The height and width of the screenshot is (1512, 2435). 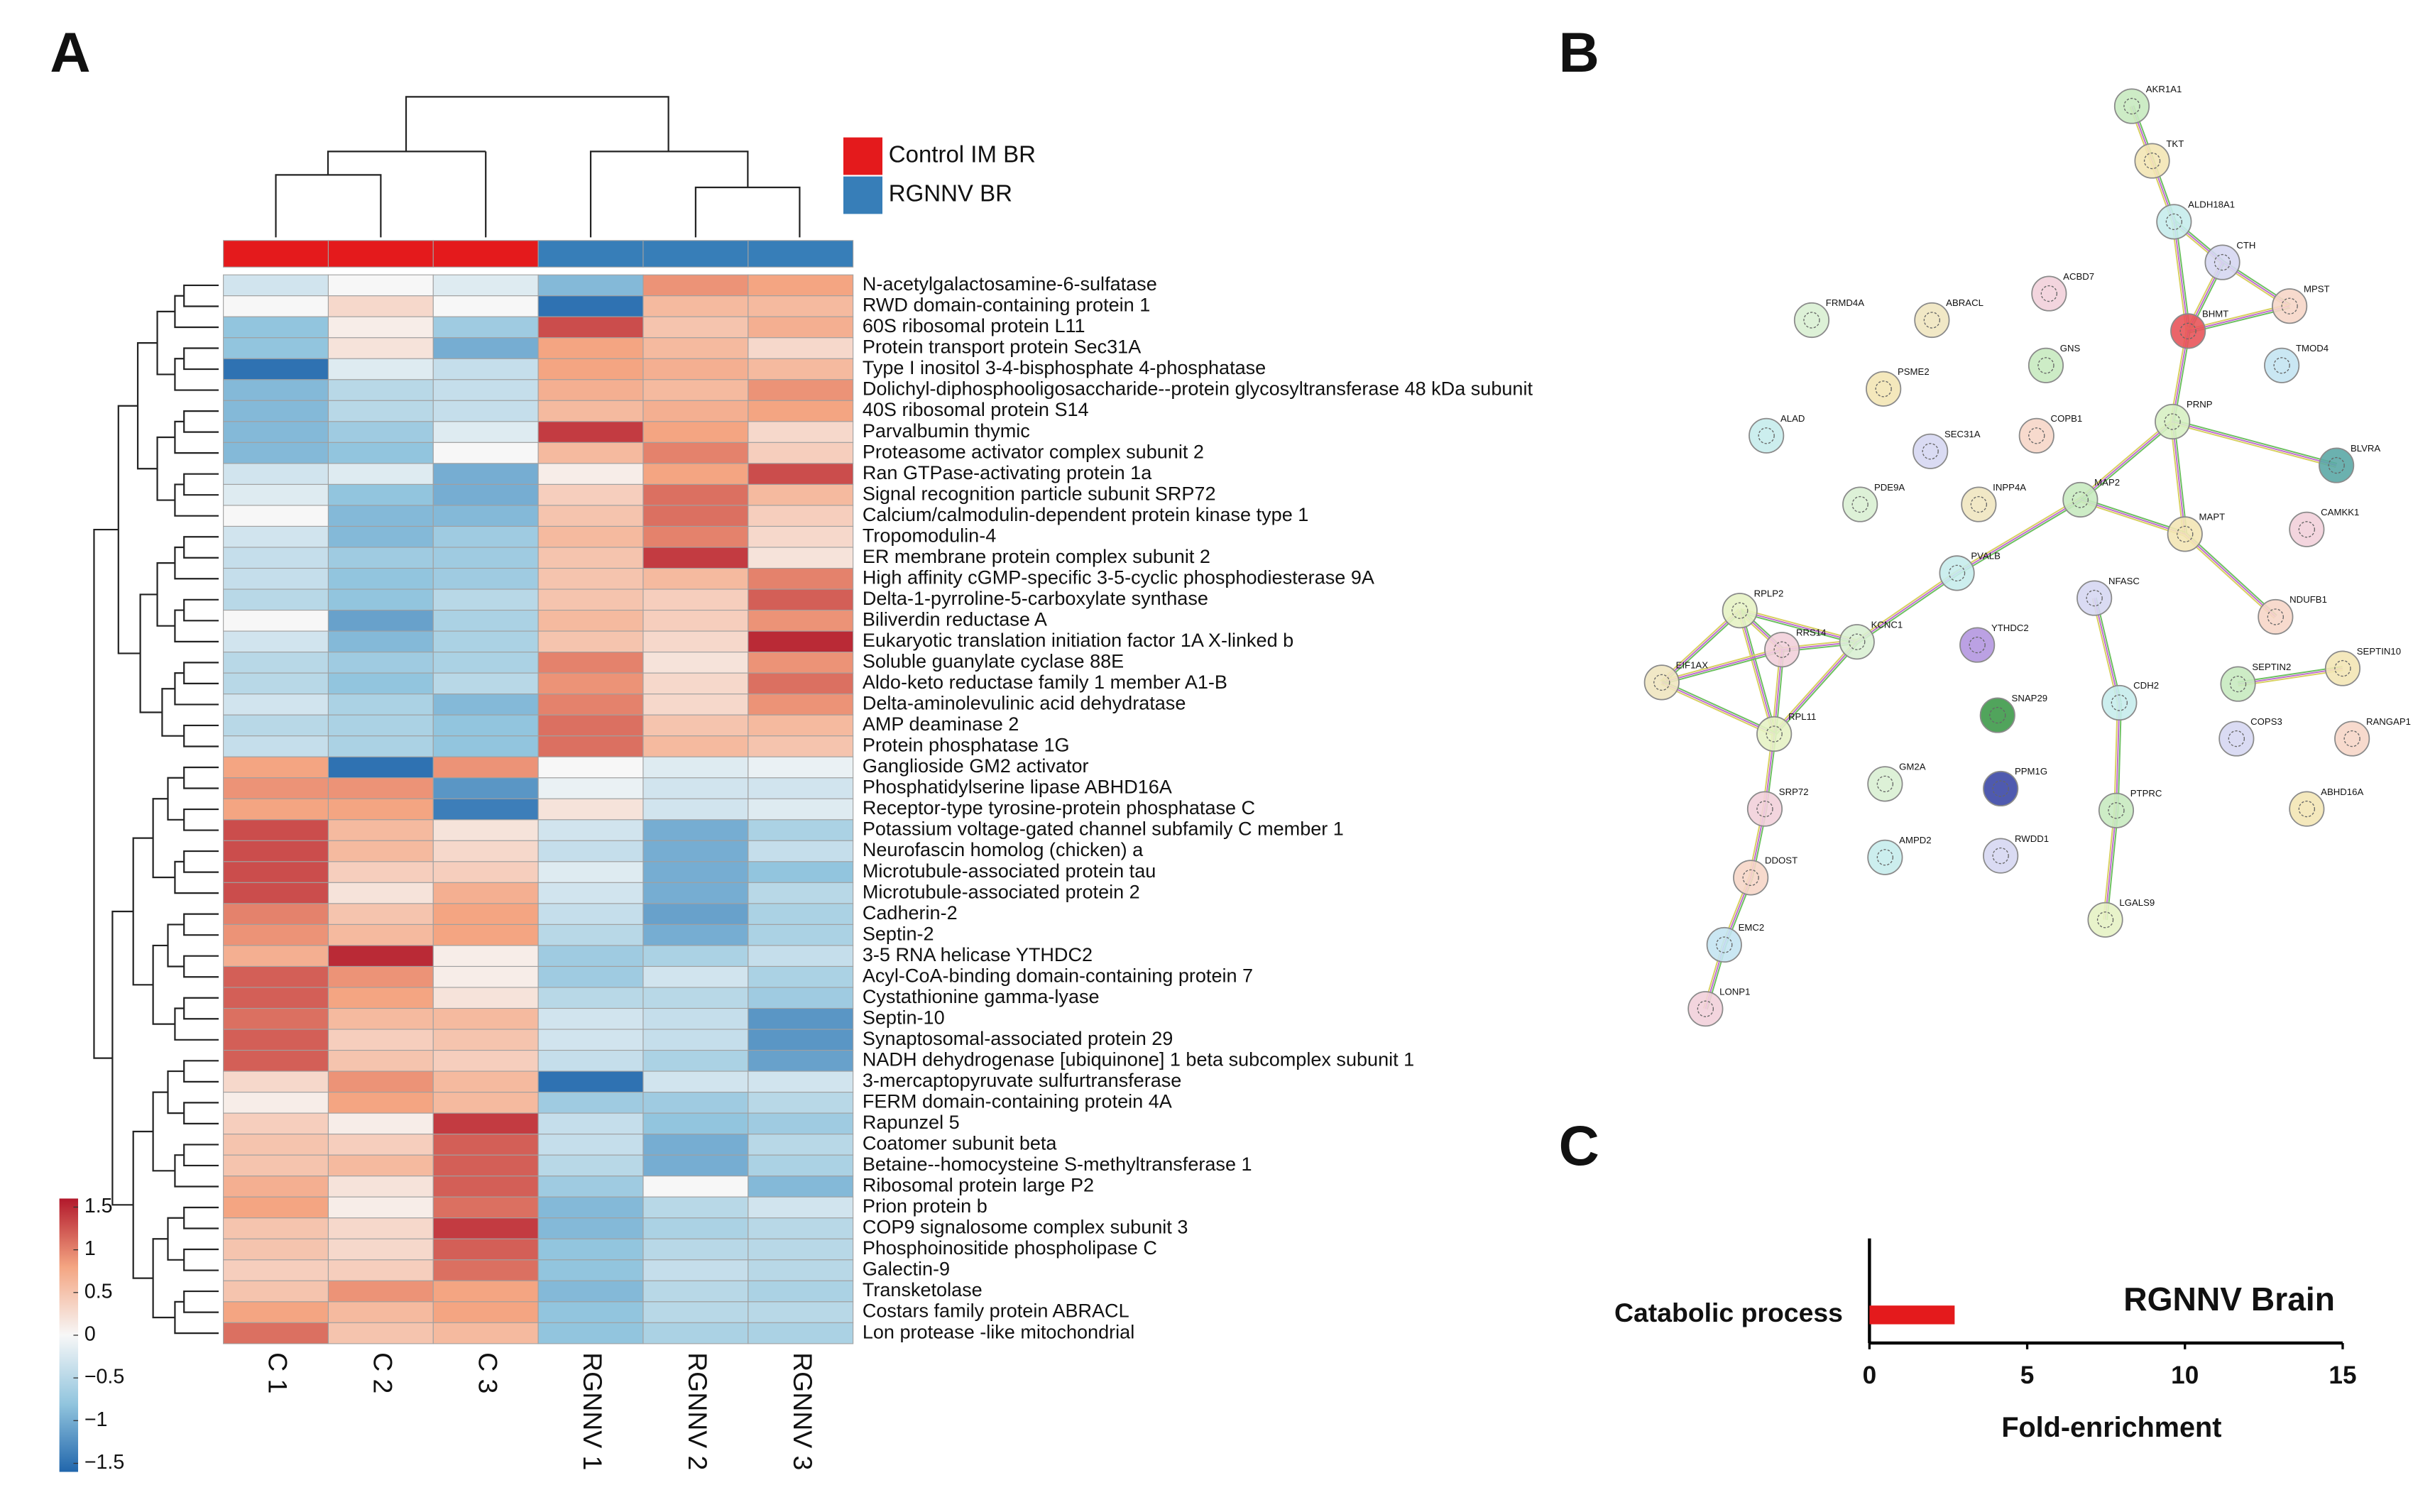 What do you see at coordinates (910, 913) in the screenshot?
I see `row-label: Cadherin-2` at bounding box center [910, 913].